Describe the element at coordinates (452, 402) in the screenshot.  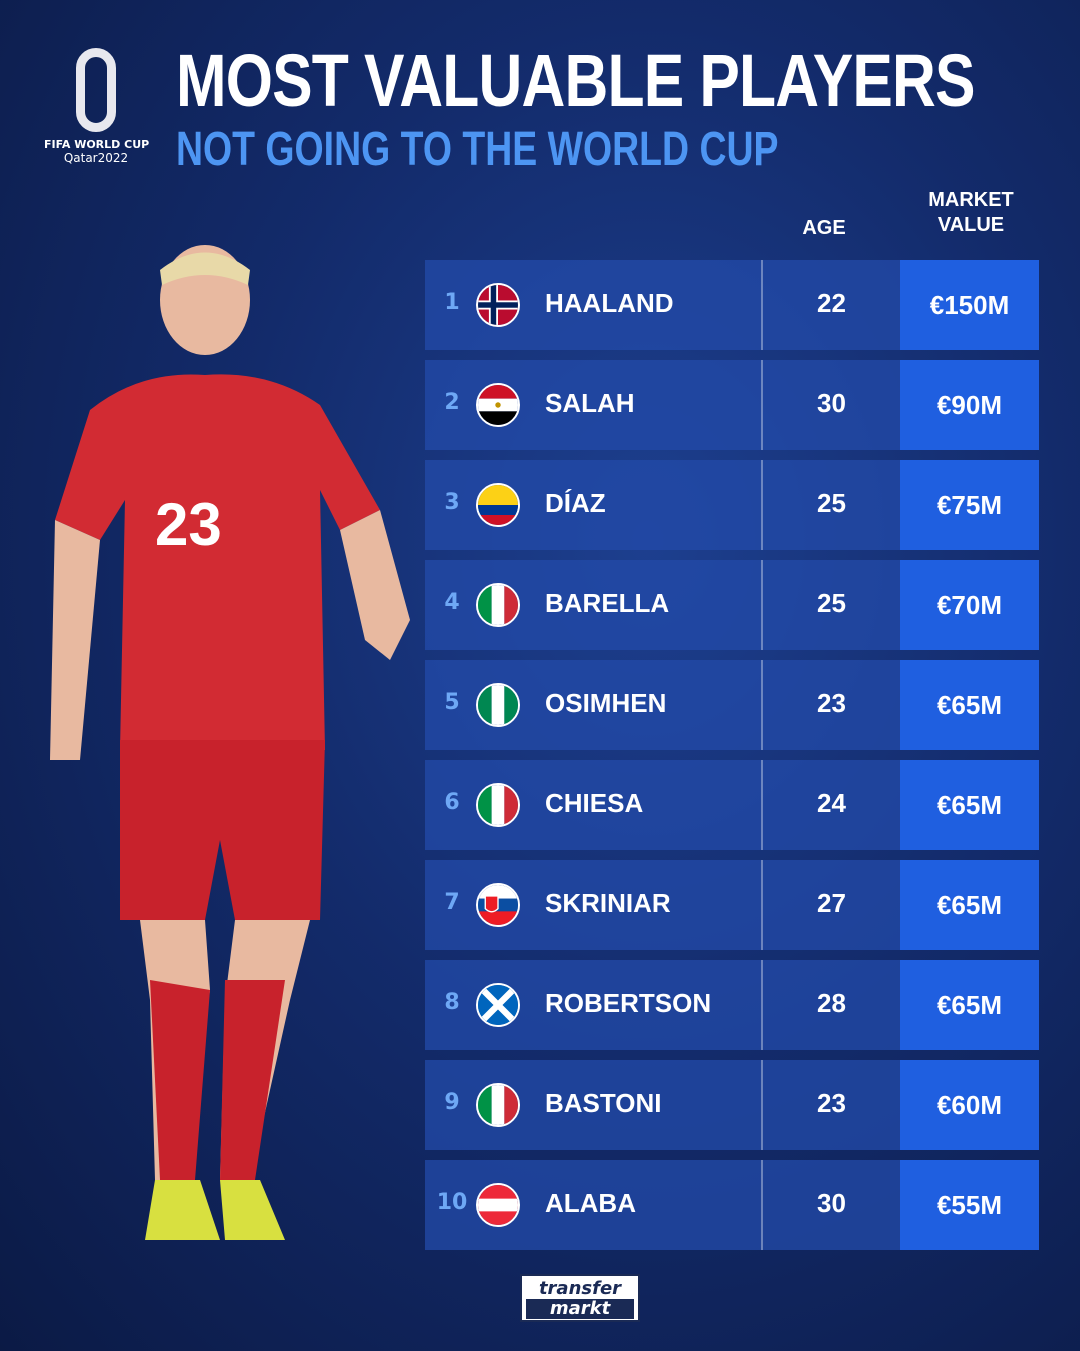
I see `rank: 2` at that location.